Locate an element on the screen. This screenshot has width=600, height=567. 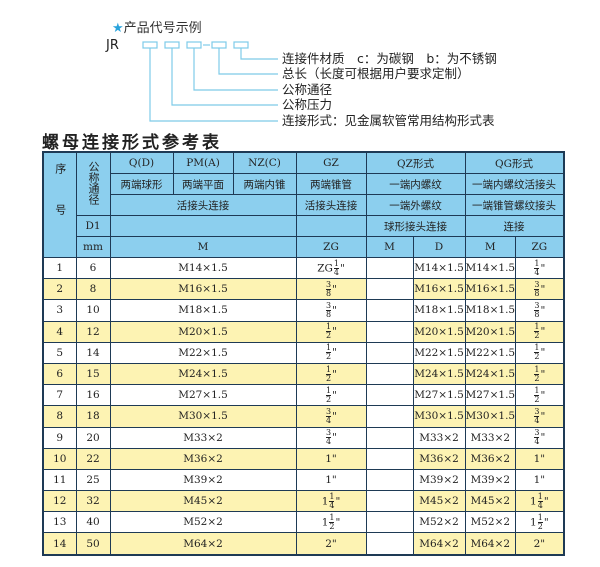
cell-no: 6 is located at coordinates (59, 374).